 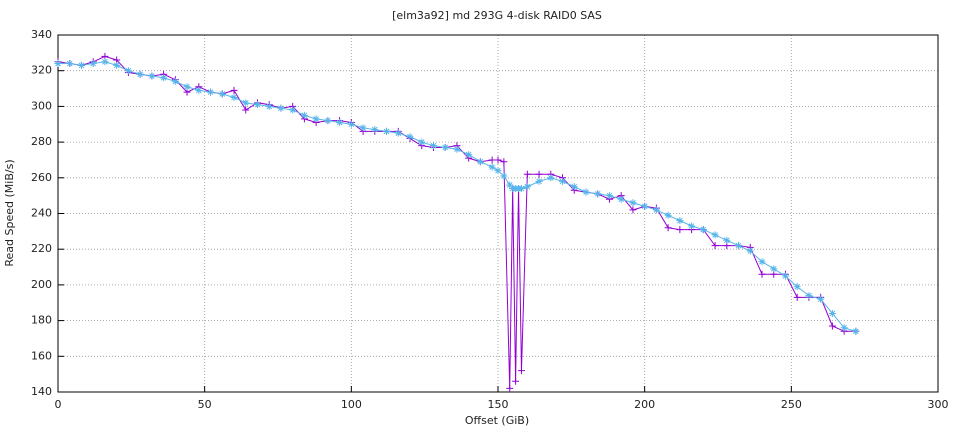 What do you see at coordinates (791, 404) in the screenshot?
I see `x-tick-label: 250` at bounding box center [791, 404].